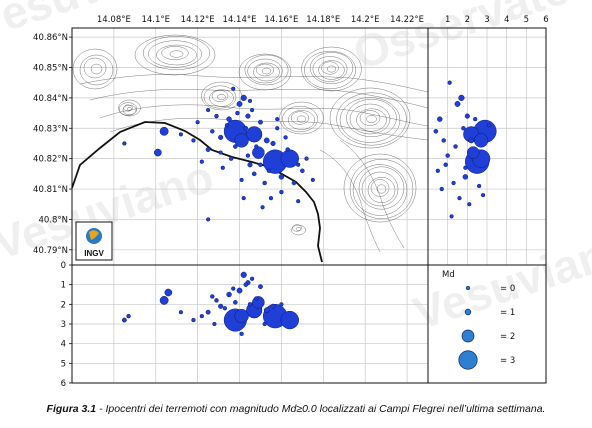 Image resolution: width=592 pixels, height=428 pixels. I want to click on coastline, so click(197, 192).